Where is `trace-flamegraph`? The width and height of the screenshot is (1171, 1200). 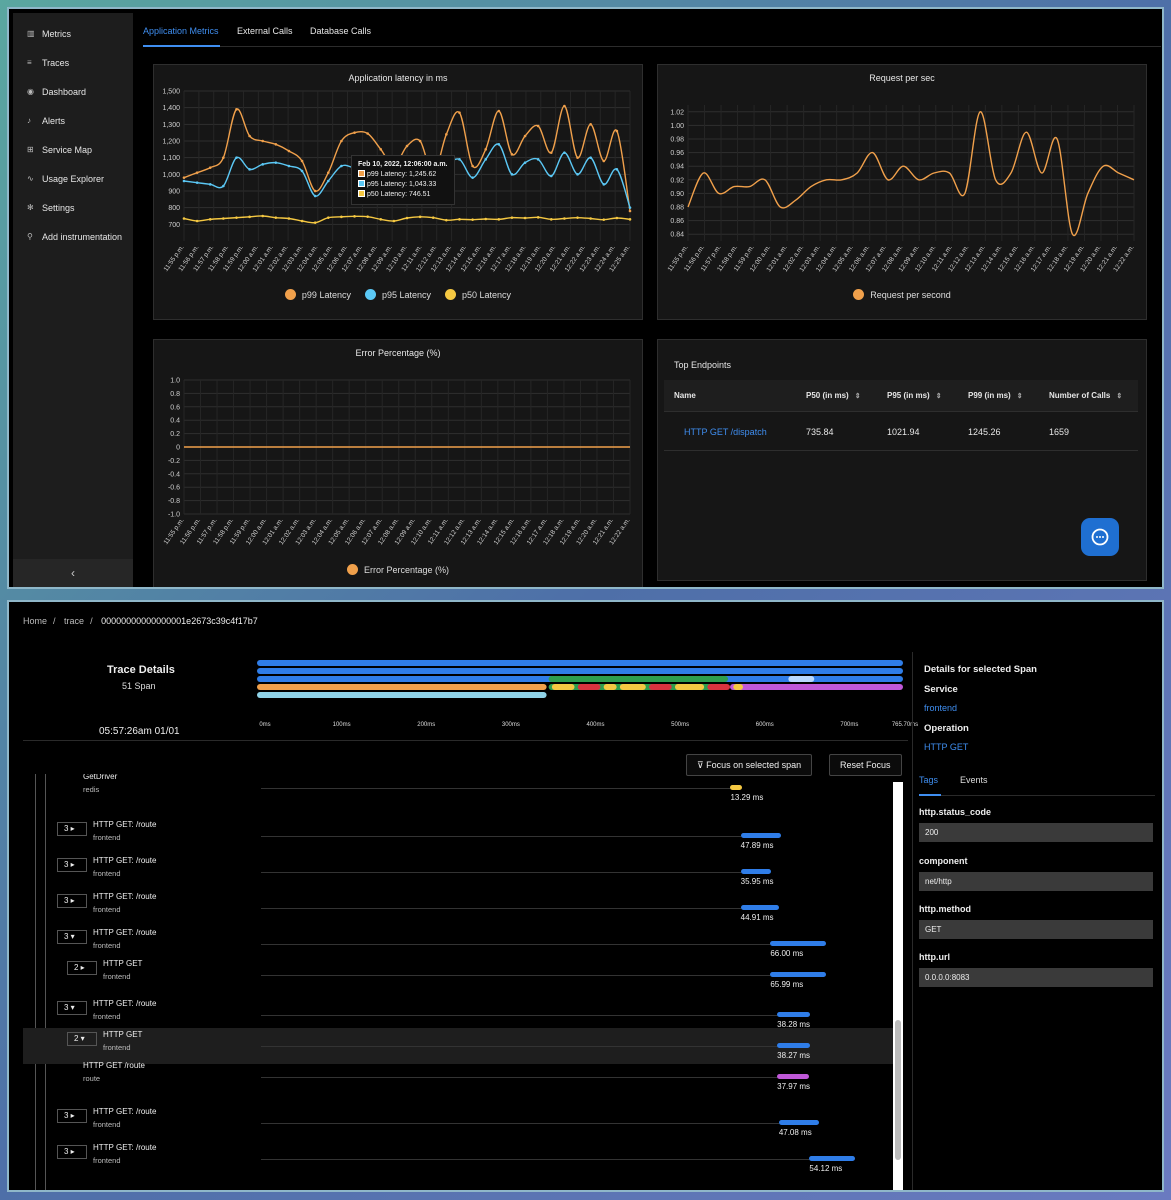
trace-flamegraph is located at coordinates (587, 684).